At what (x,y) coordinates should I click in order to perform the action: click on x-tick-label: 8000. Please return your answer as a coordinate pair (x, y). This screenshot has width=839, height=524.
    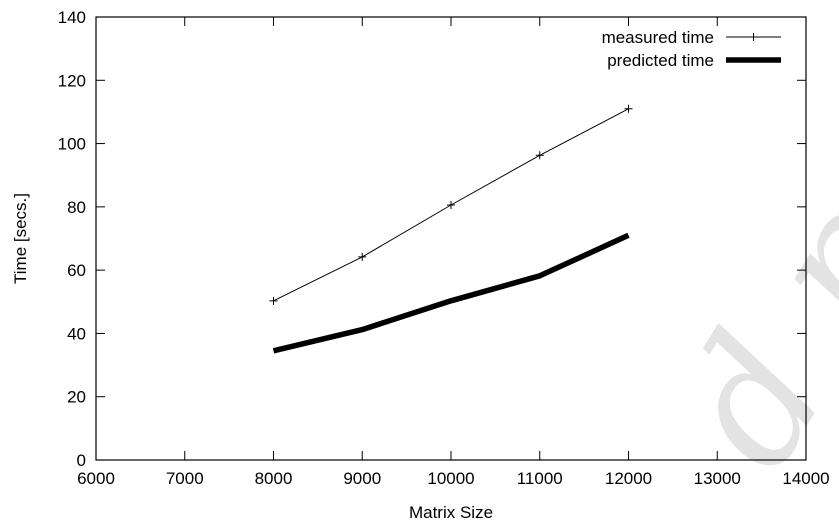
    Looking at the image, I should click on (274, 478).